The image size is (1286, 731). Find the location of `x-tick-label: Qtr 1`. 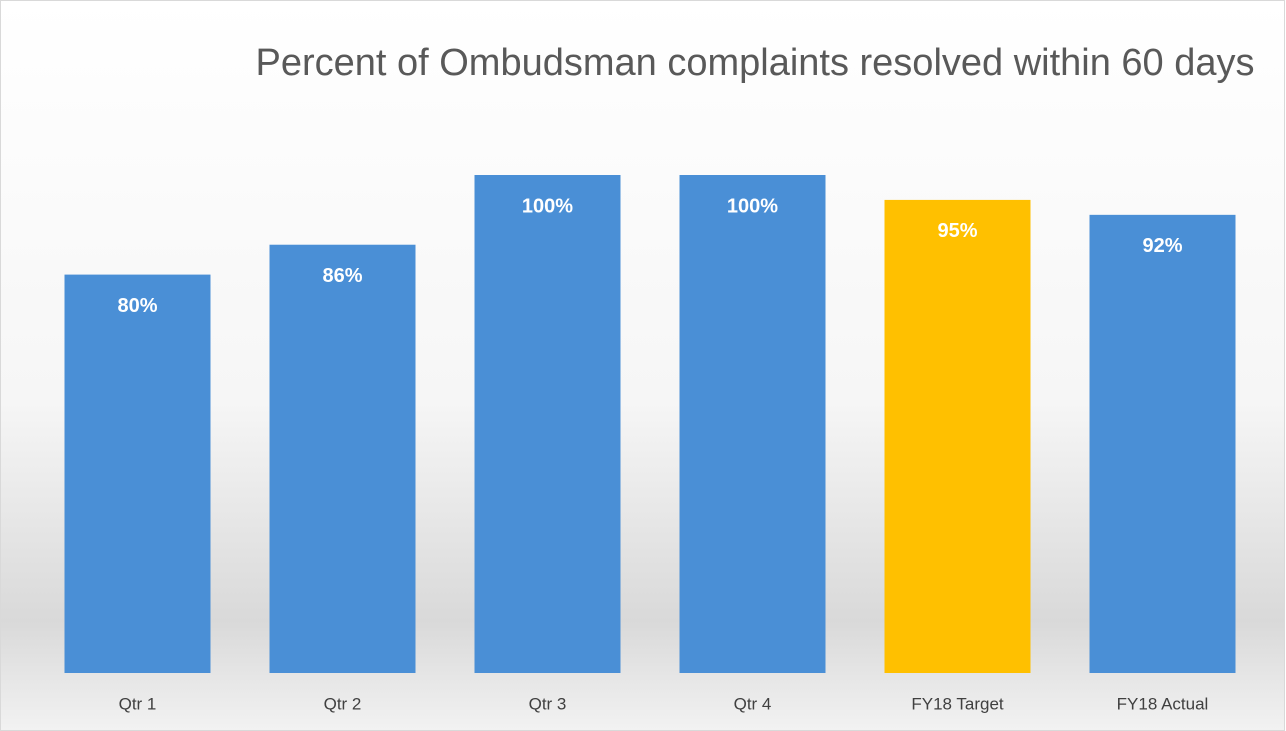

x-tick-label: Qtr 1 is located at coordinates (138, 703).